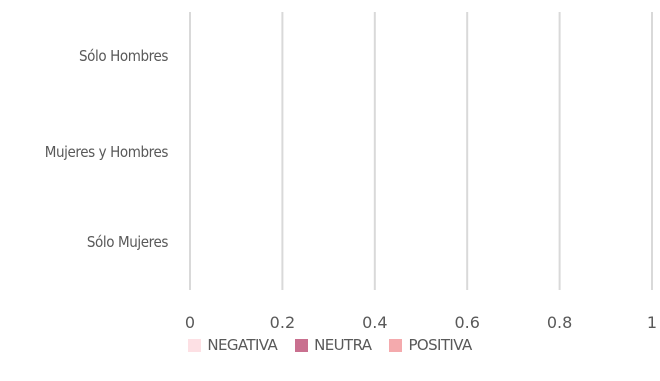 The image size is (660, 381). Describe the element at coordinates (242, 345) in the screenshot. I see `legend-label-negativa: NEGATIVA` at that location.